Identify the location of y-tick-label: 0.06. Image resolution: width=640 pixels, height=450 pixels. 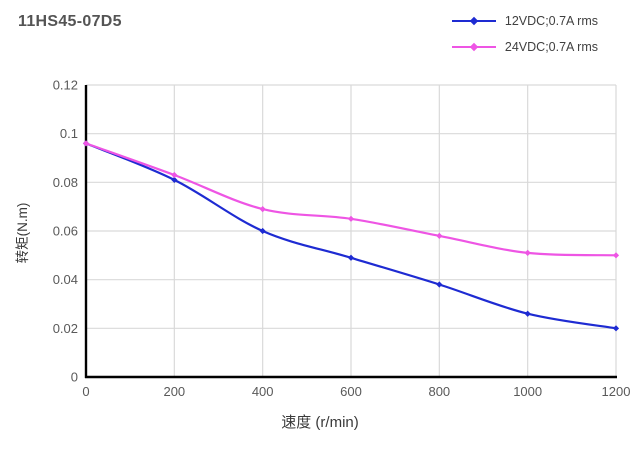
(65, 231).